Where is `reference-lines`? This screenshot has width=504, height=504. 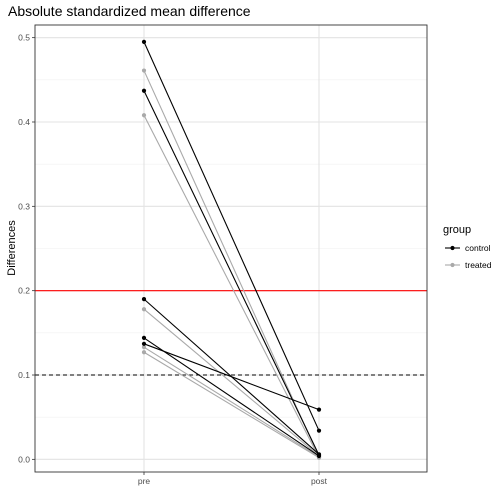 reference-lines is located at coordinates (231, 333).